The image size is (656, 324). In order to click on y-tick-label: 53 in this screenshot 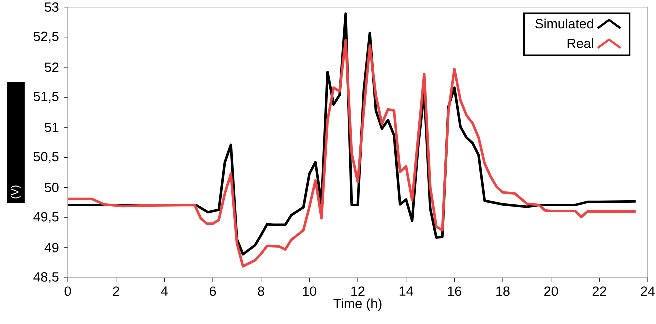, I will do `click(52, 7)`.